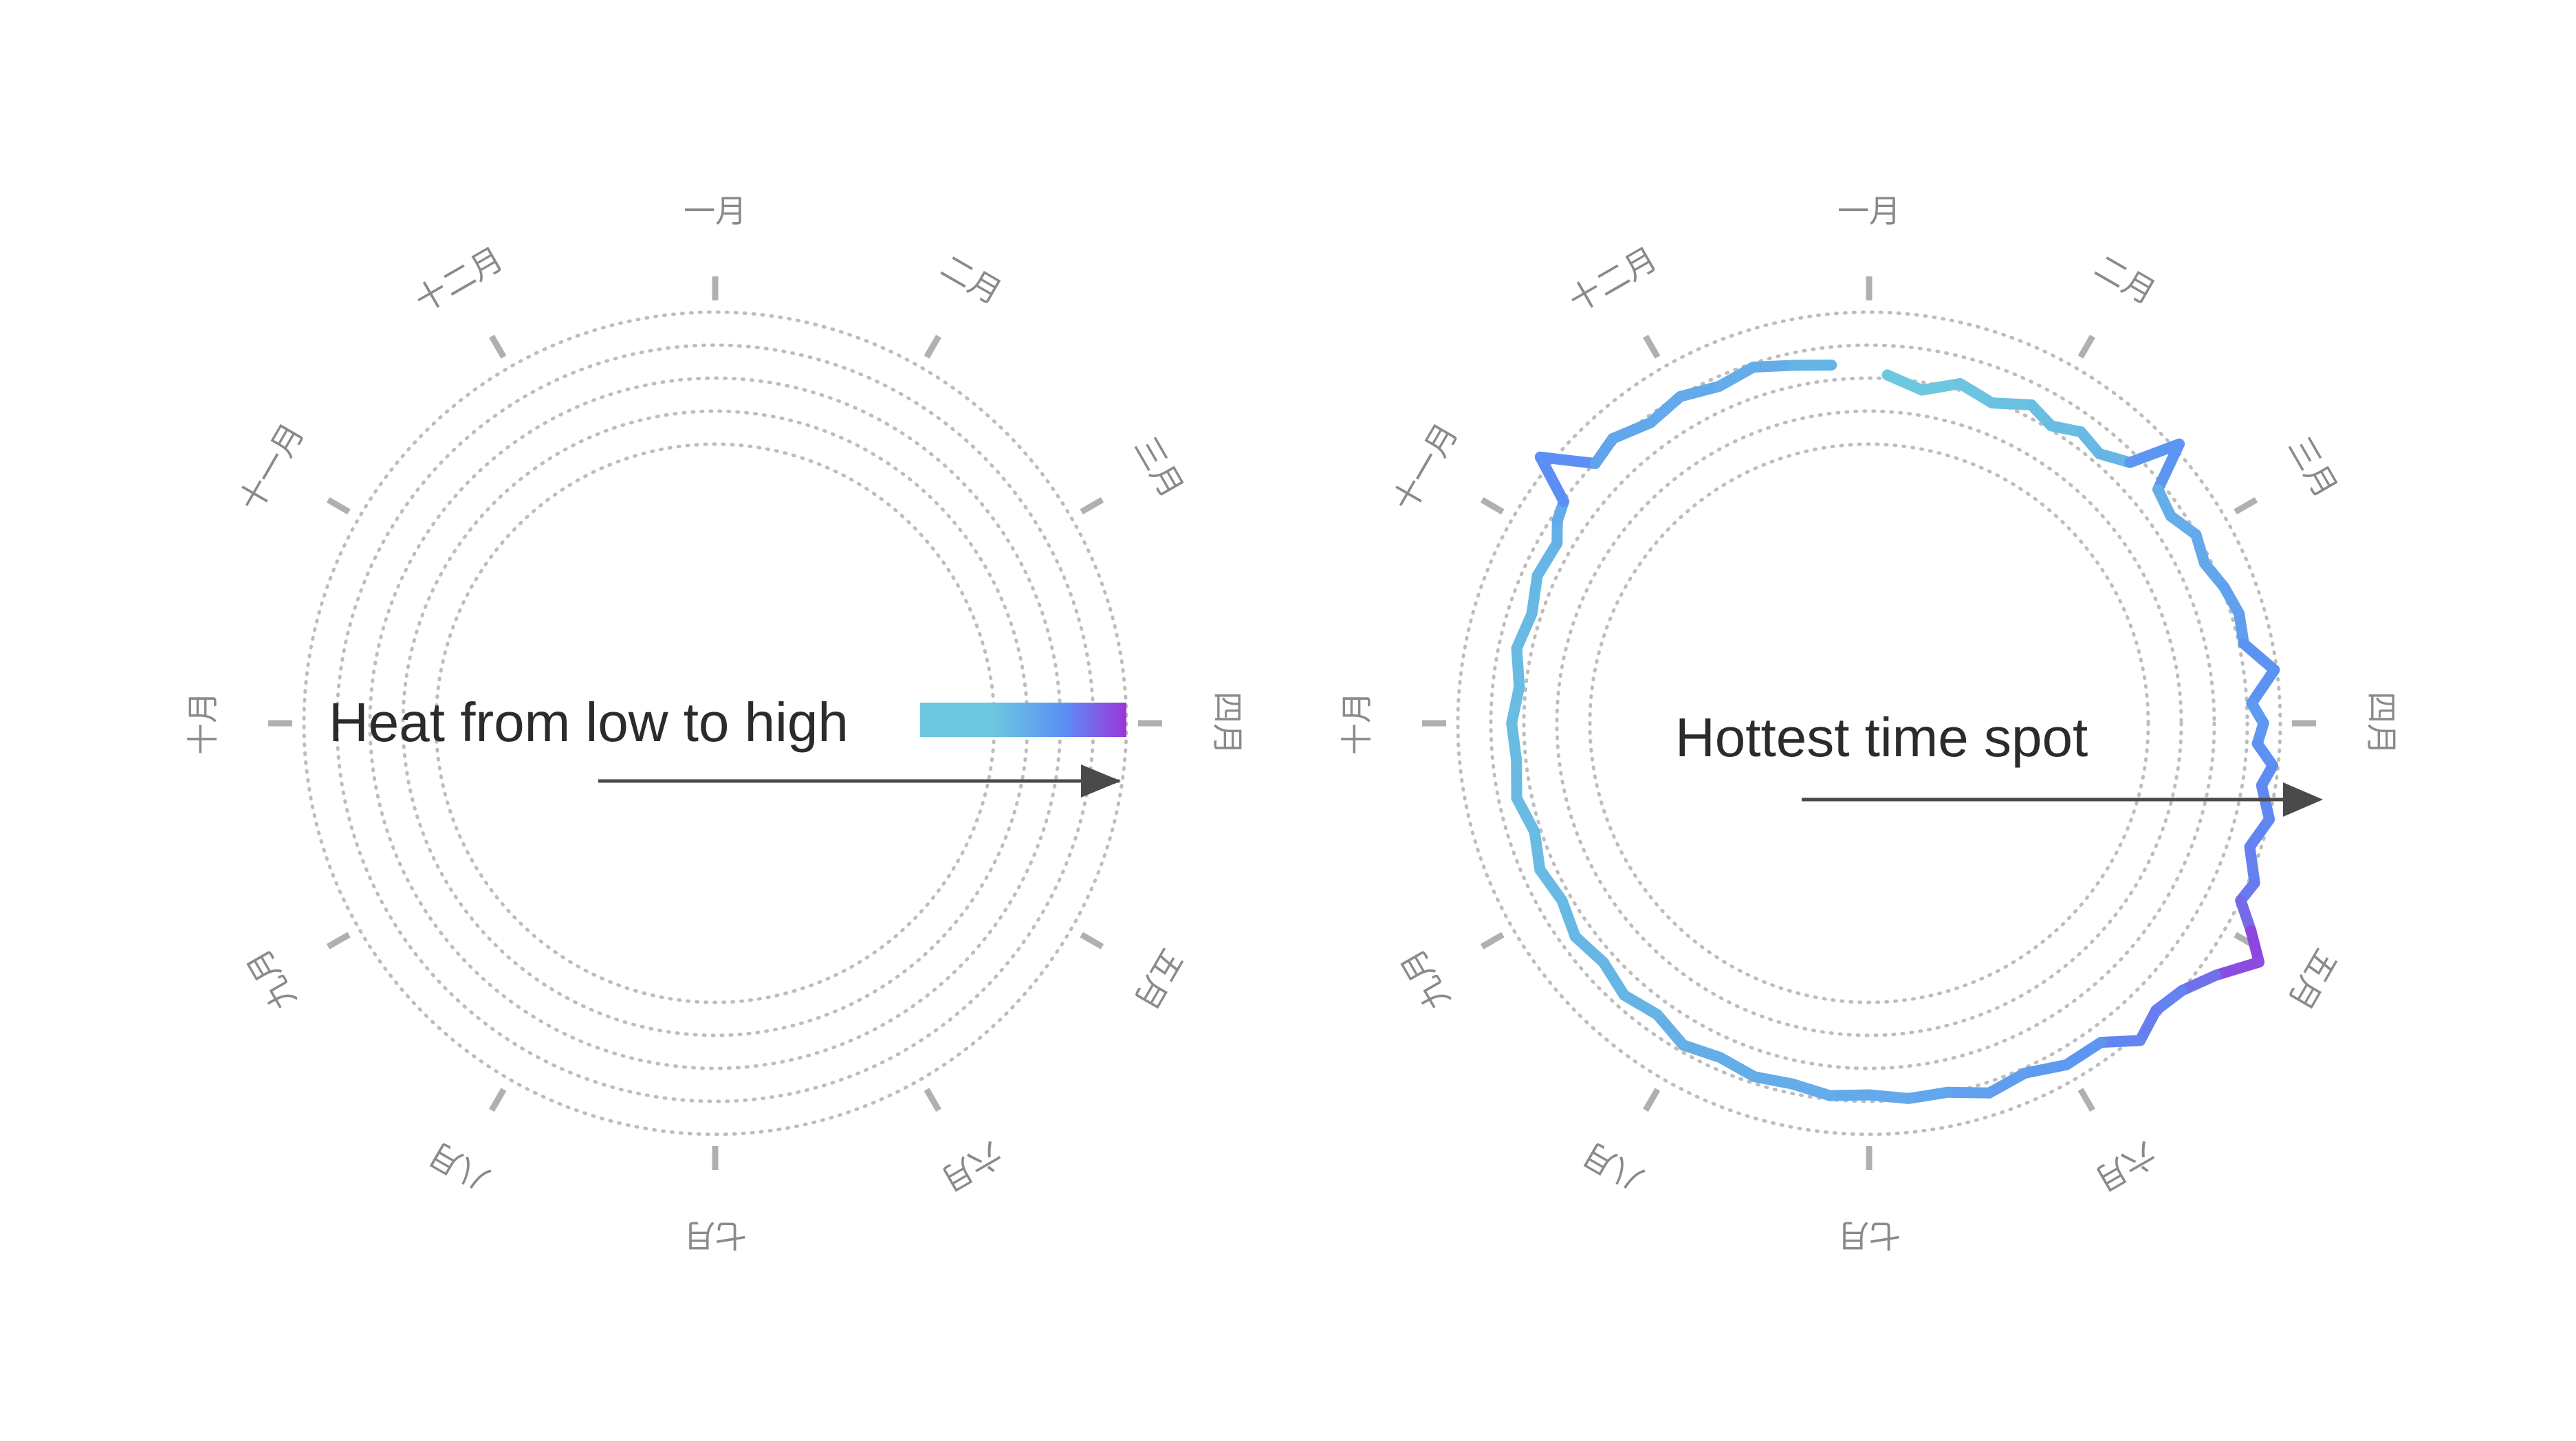  What do you see at coordinates (1023, 720) in the screenshot?
I see `legend-gradient-bar` at bounding box center [1023, 720].